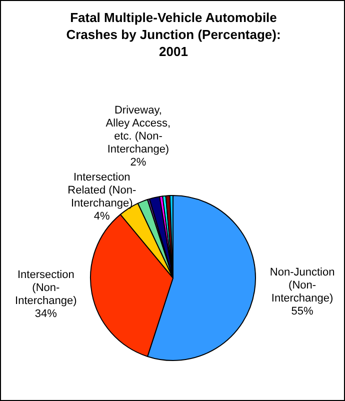 This screenshot has width=345, height=401. I want to click on data-label: 2%, so click(138, 162).